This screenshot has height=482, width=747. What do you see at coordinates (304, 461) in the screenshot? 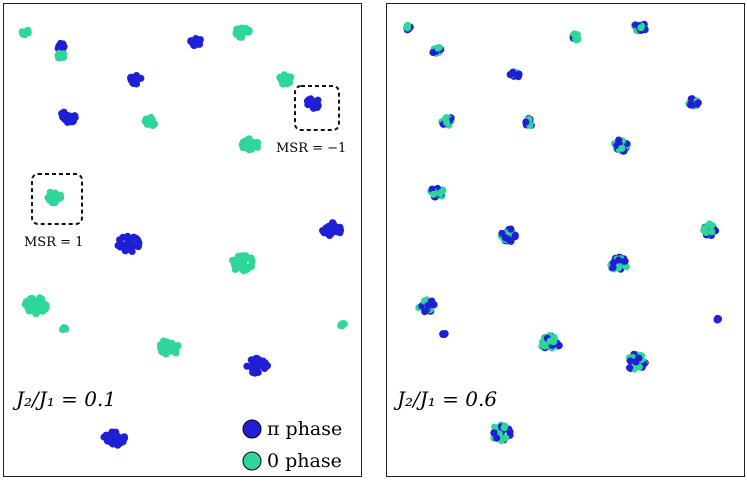
I see `legend-zero-label: 0 phase` at bounding box center [304, 461].